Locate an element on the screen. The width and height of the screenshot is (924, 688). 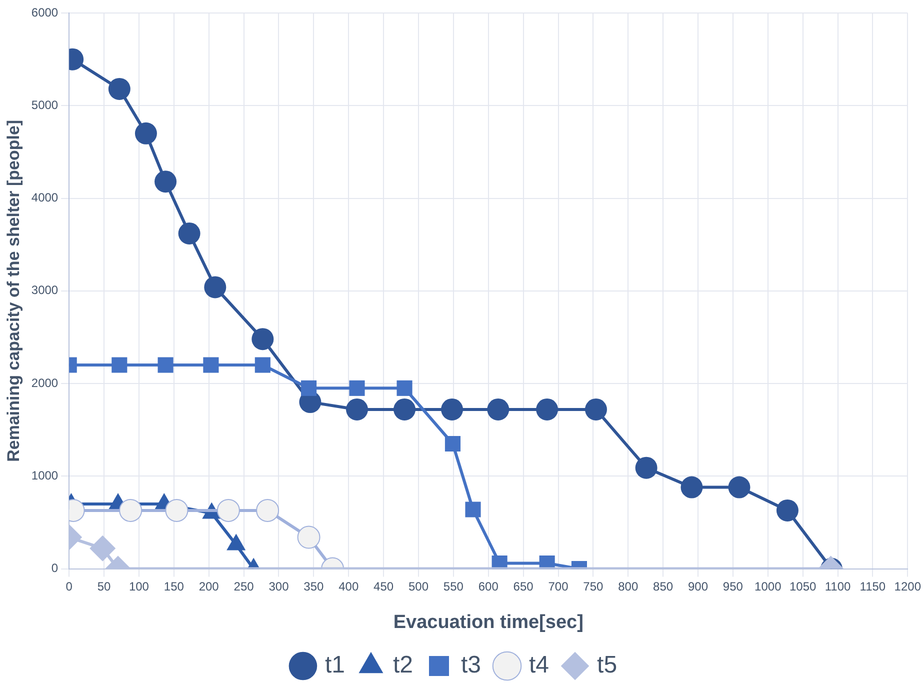
x-tick-label: 950 is located at coordinates (733, 586).